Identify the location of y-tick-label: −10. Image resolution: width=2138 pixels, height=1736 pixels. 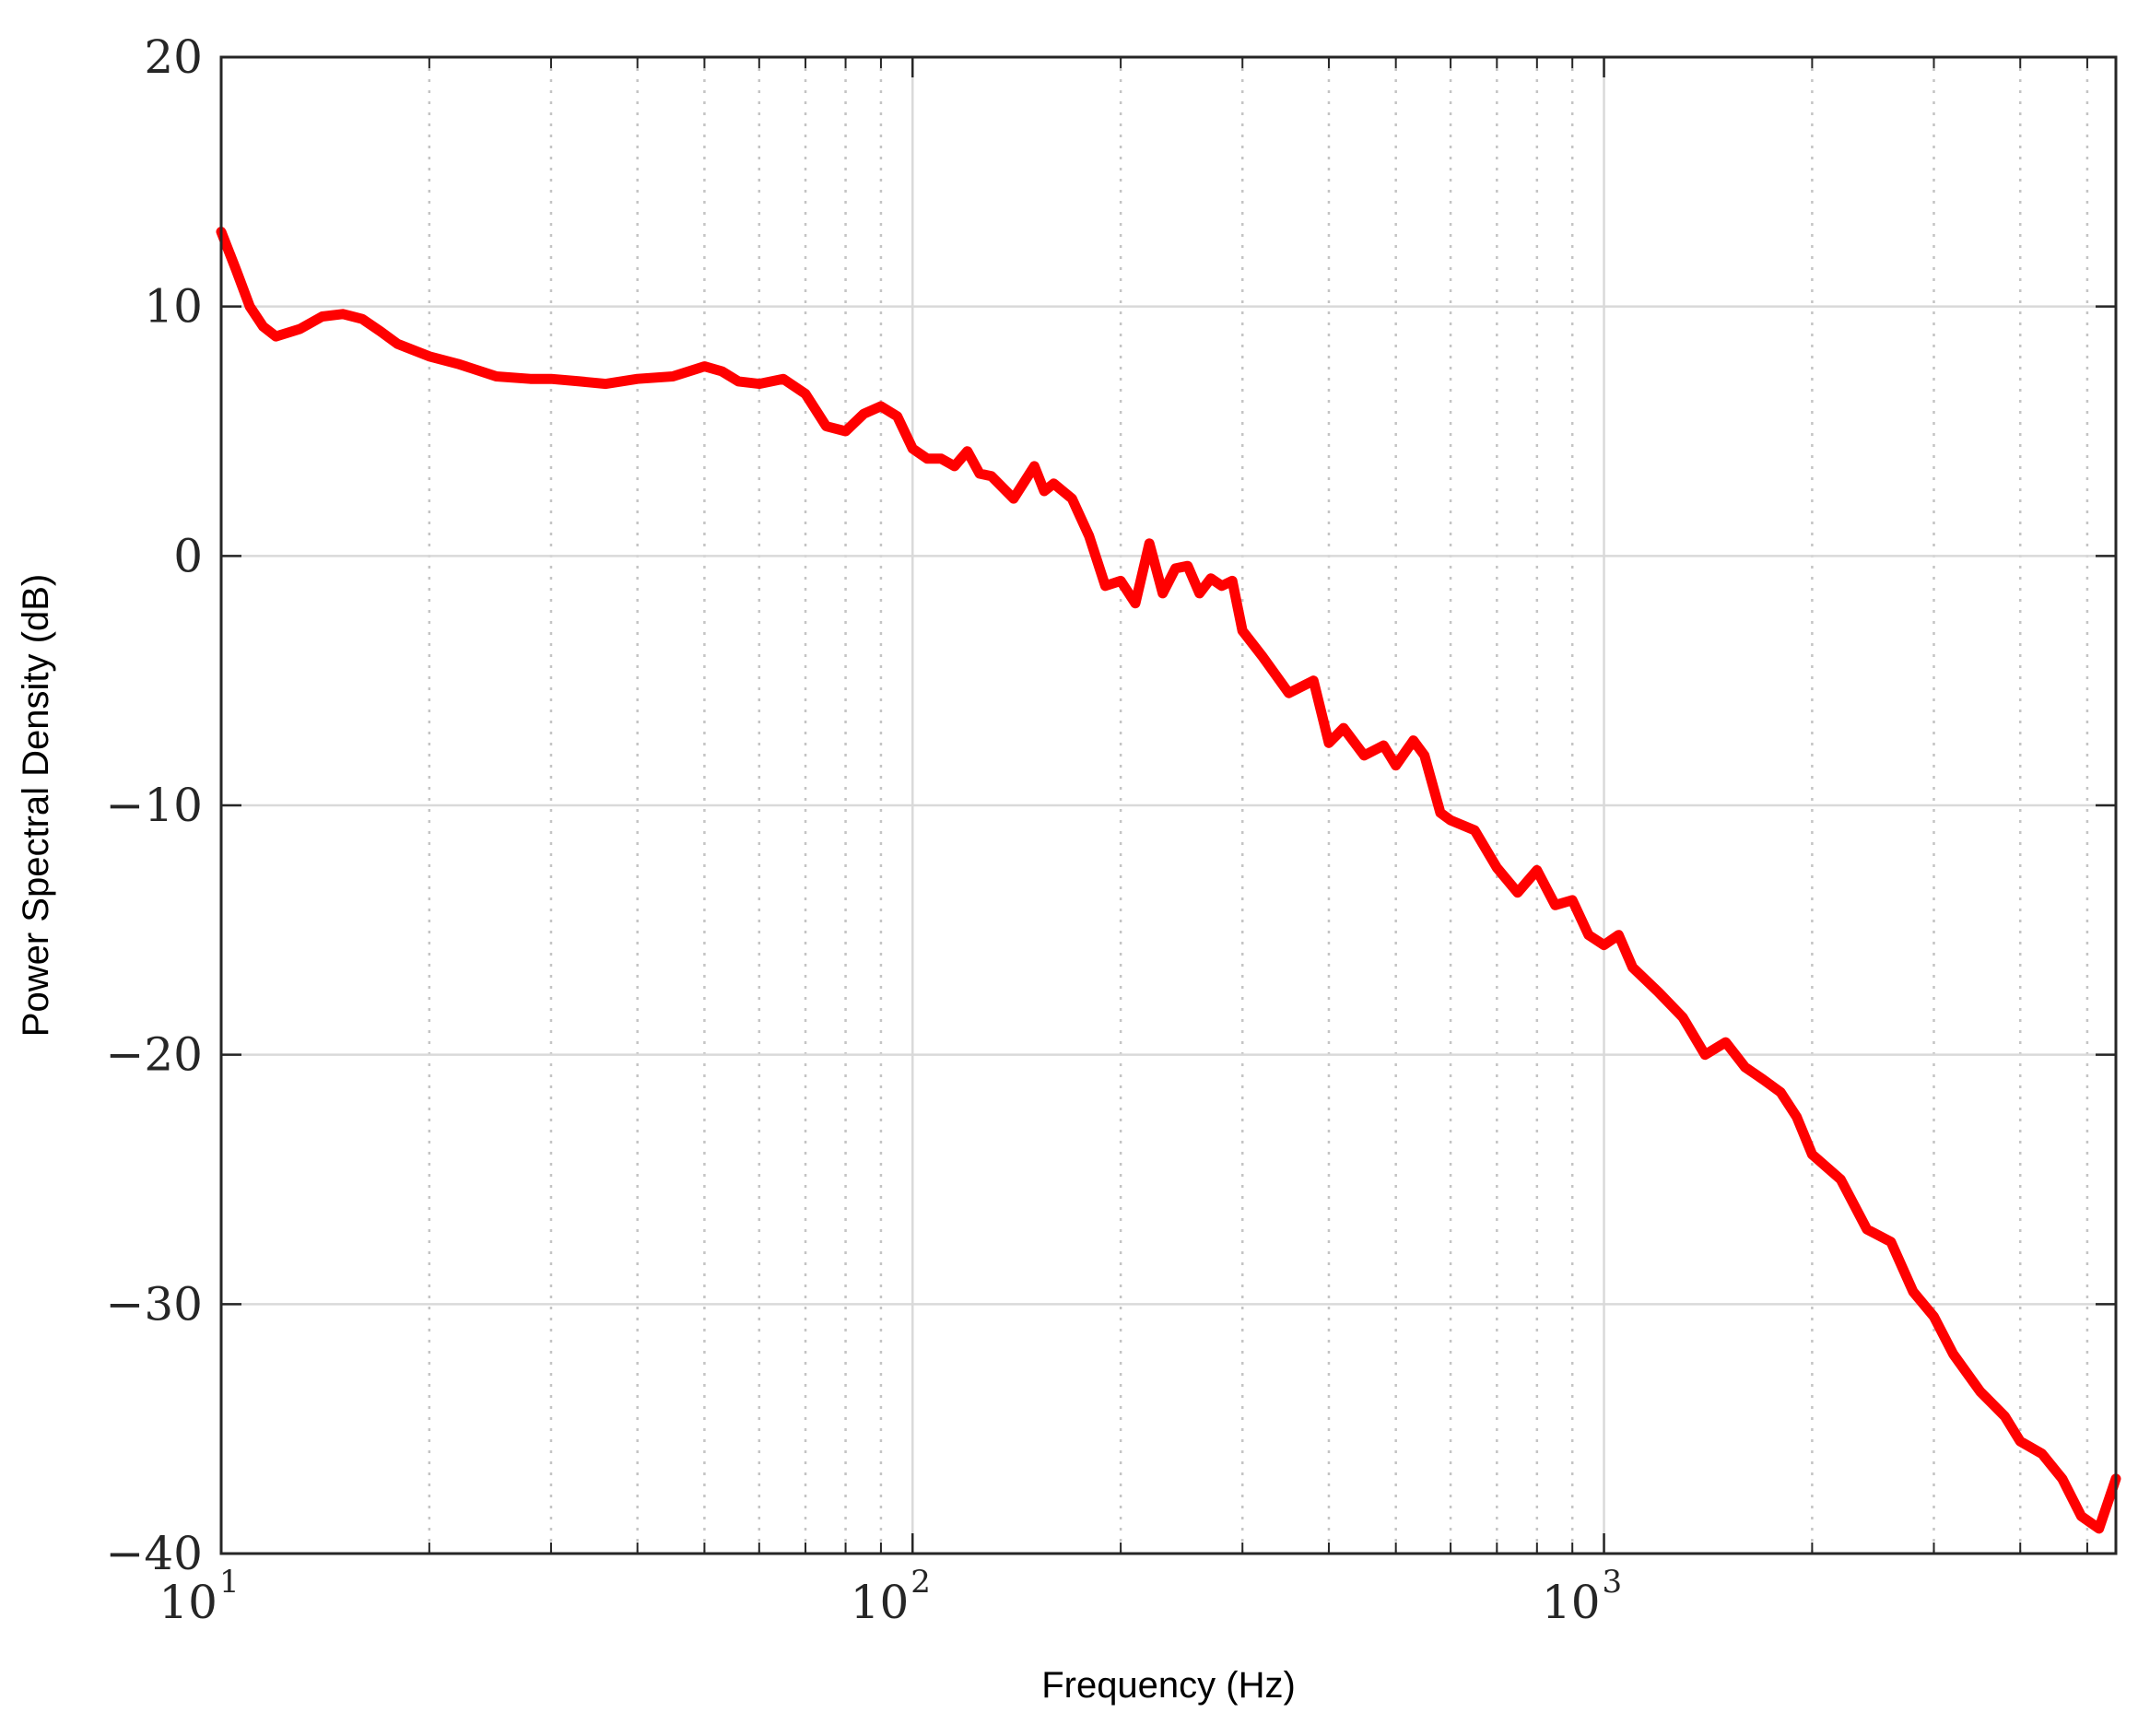
(154, 805).